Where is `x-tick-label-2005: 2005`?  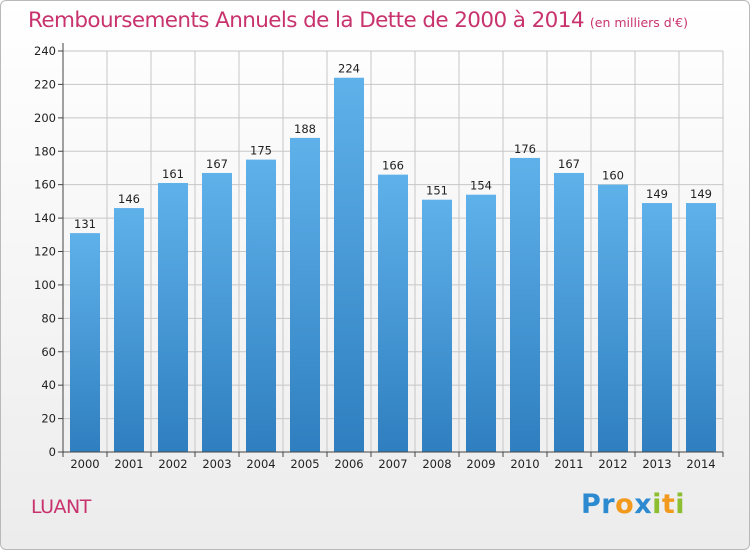 x-tick-label-2005: 2005 is located at coordinates (304, 464).